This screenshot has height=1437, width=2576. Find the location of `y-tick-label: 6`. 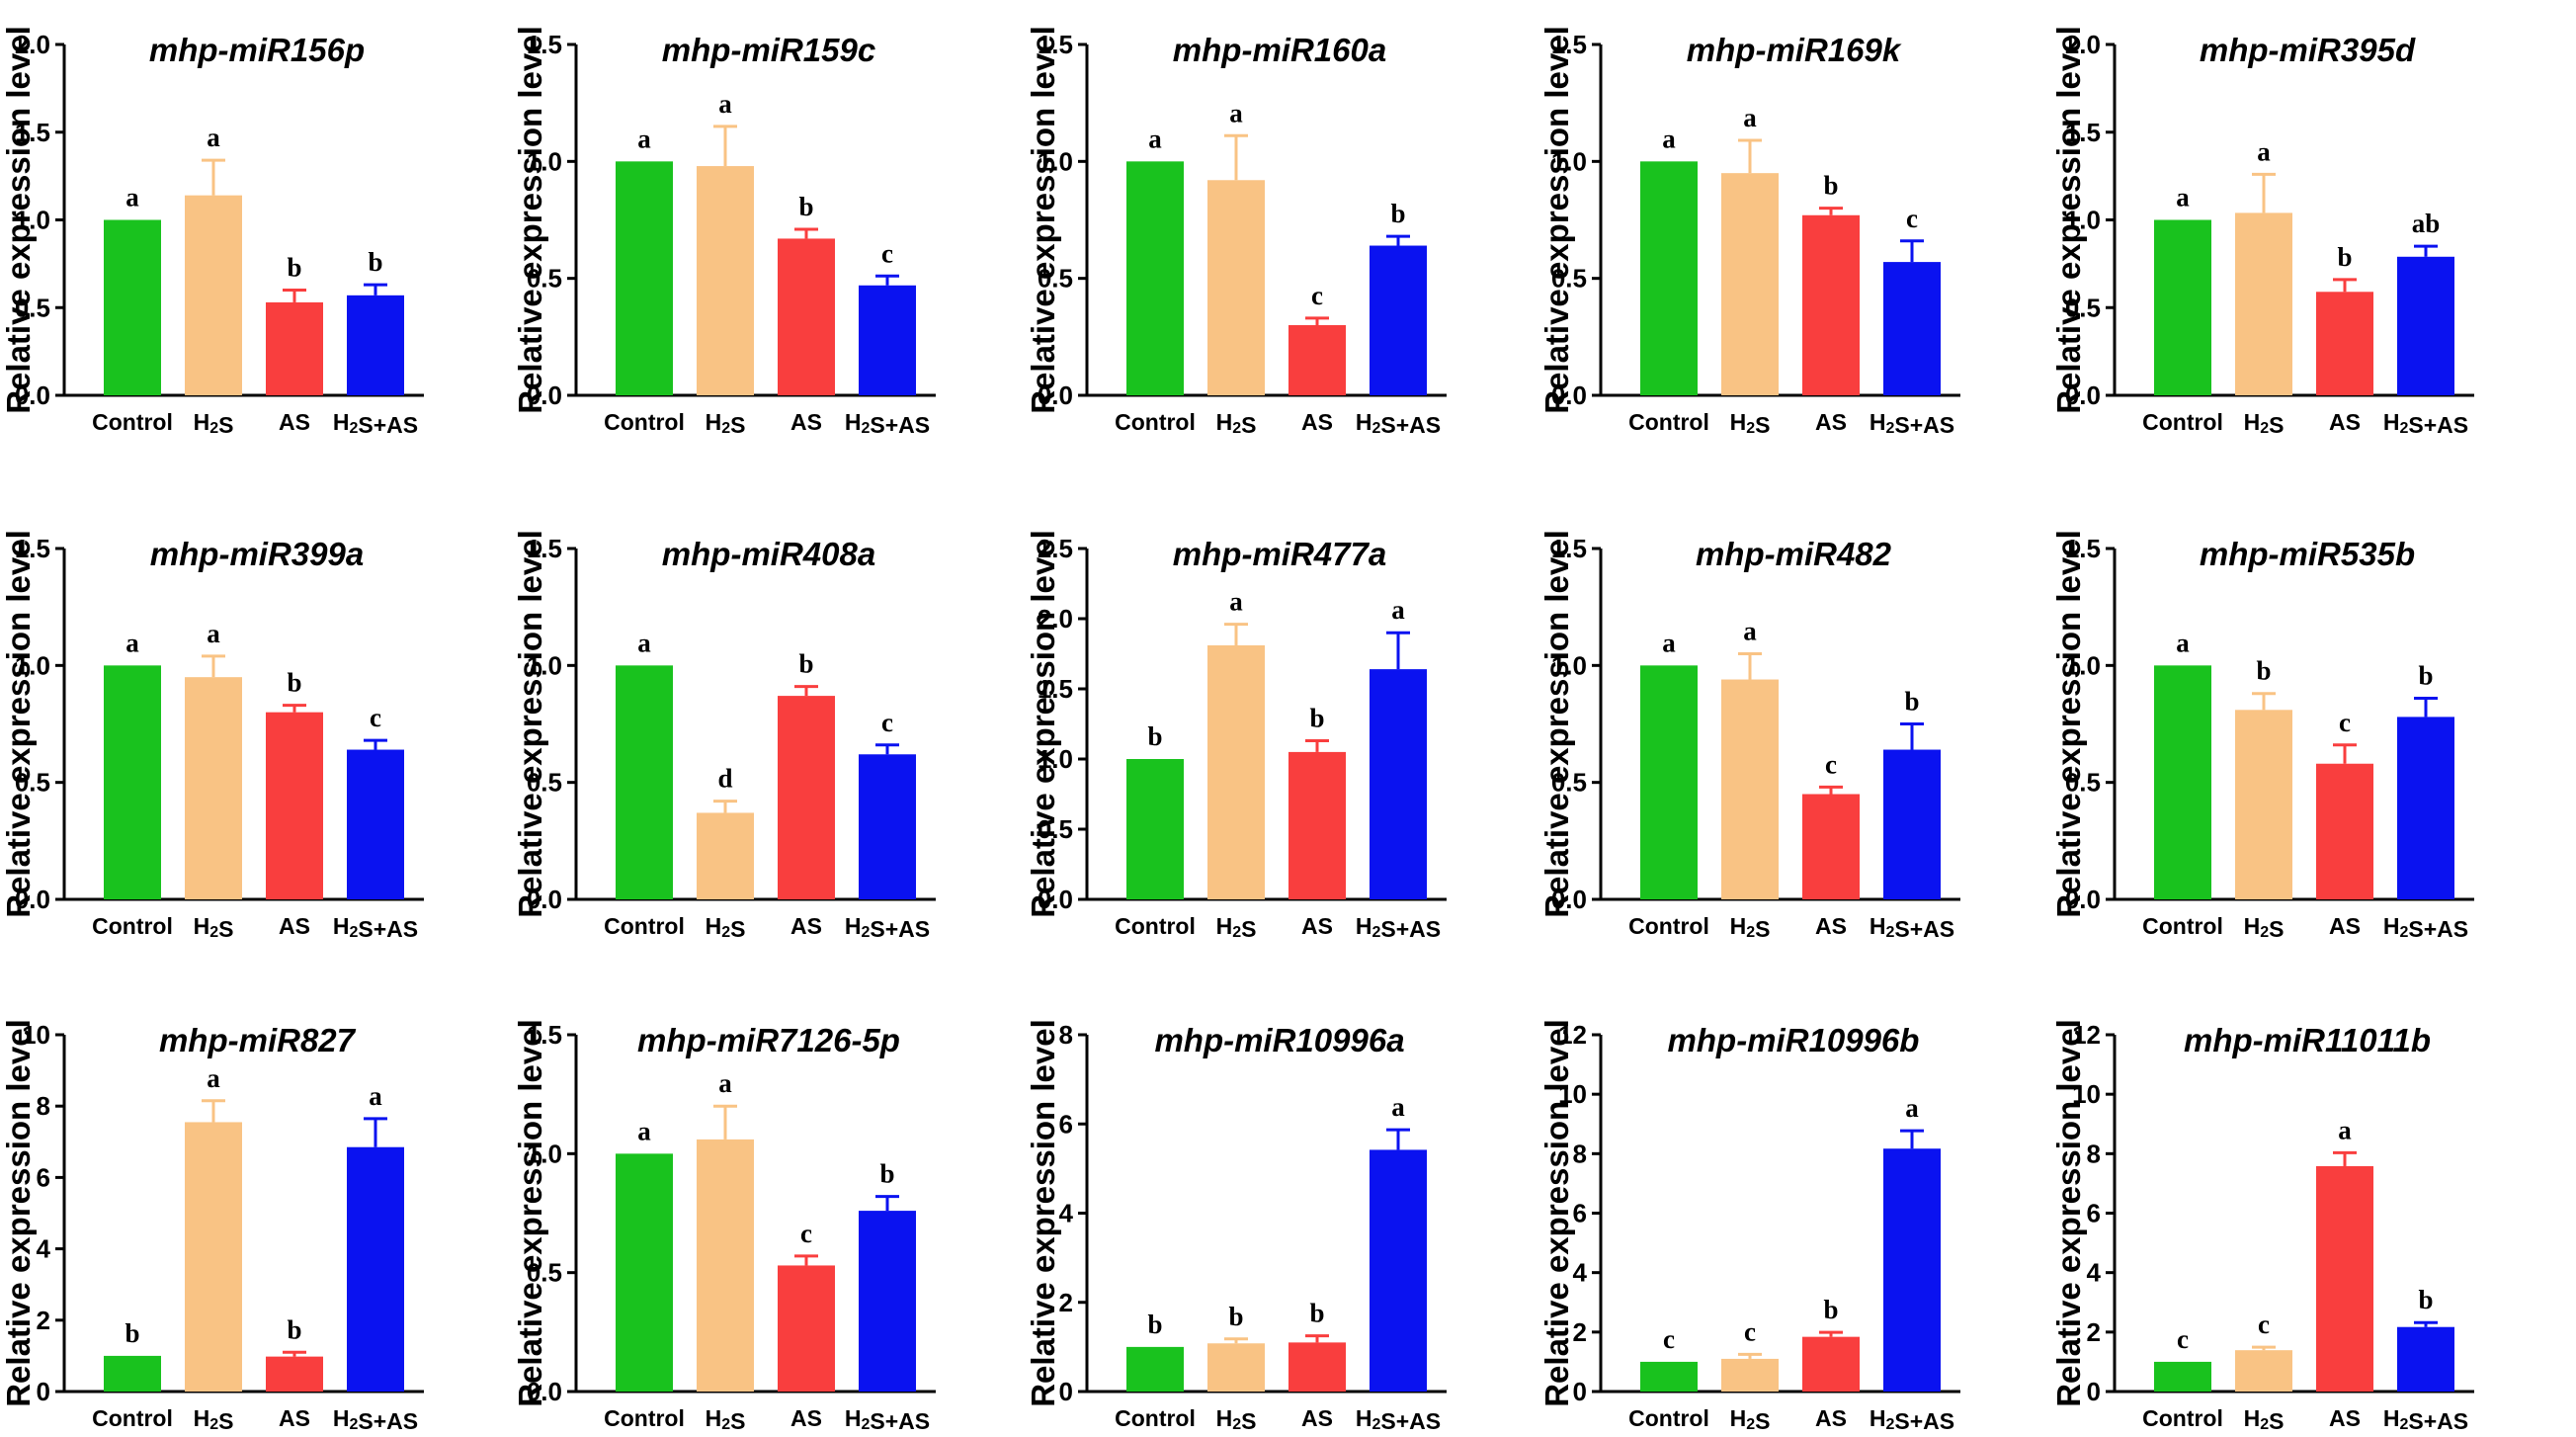

y-tick-label: 6 is located at coordinates (43, 1177).